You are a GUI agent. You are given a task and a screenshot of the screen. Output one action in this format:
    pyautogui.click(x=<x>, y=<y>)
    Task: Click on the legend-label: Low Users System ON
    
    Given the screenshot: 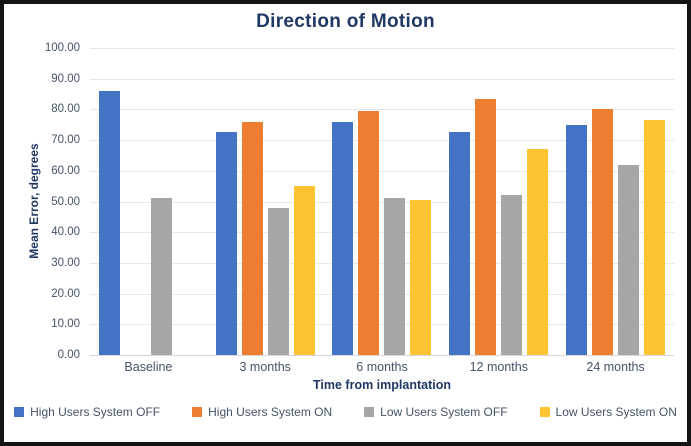 What is the action you would take?
    pyautogui.click(x=616, y=412)
    